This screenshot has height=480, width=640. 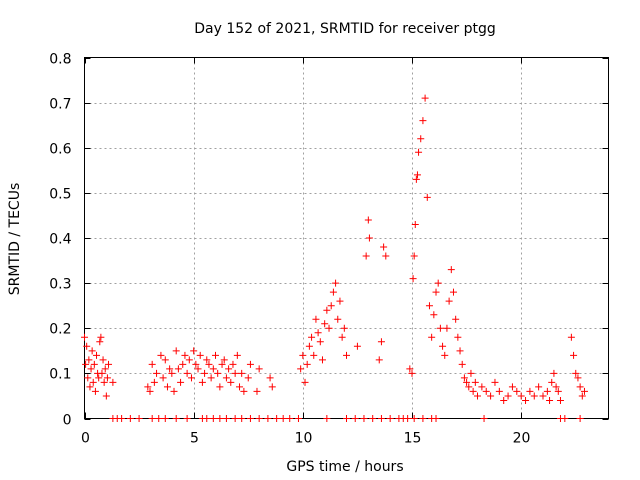 What do you see at coordinates (85, 439) in the screenshot?
I see `x-tick-label: 0` at bounding box center [85, 439].